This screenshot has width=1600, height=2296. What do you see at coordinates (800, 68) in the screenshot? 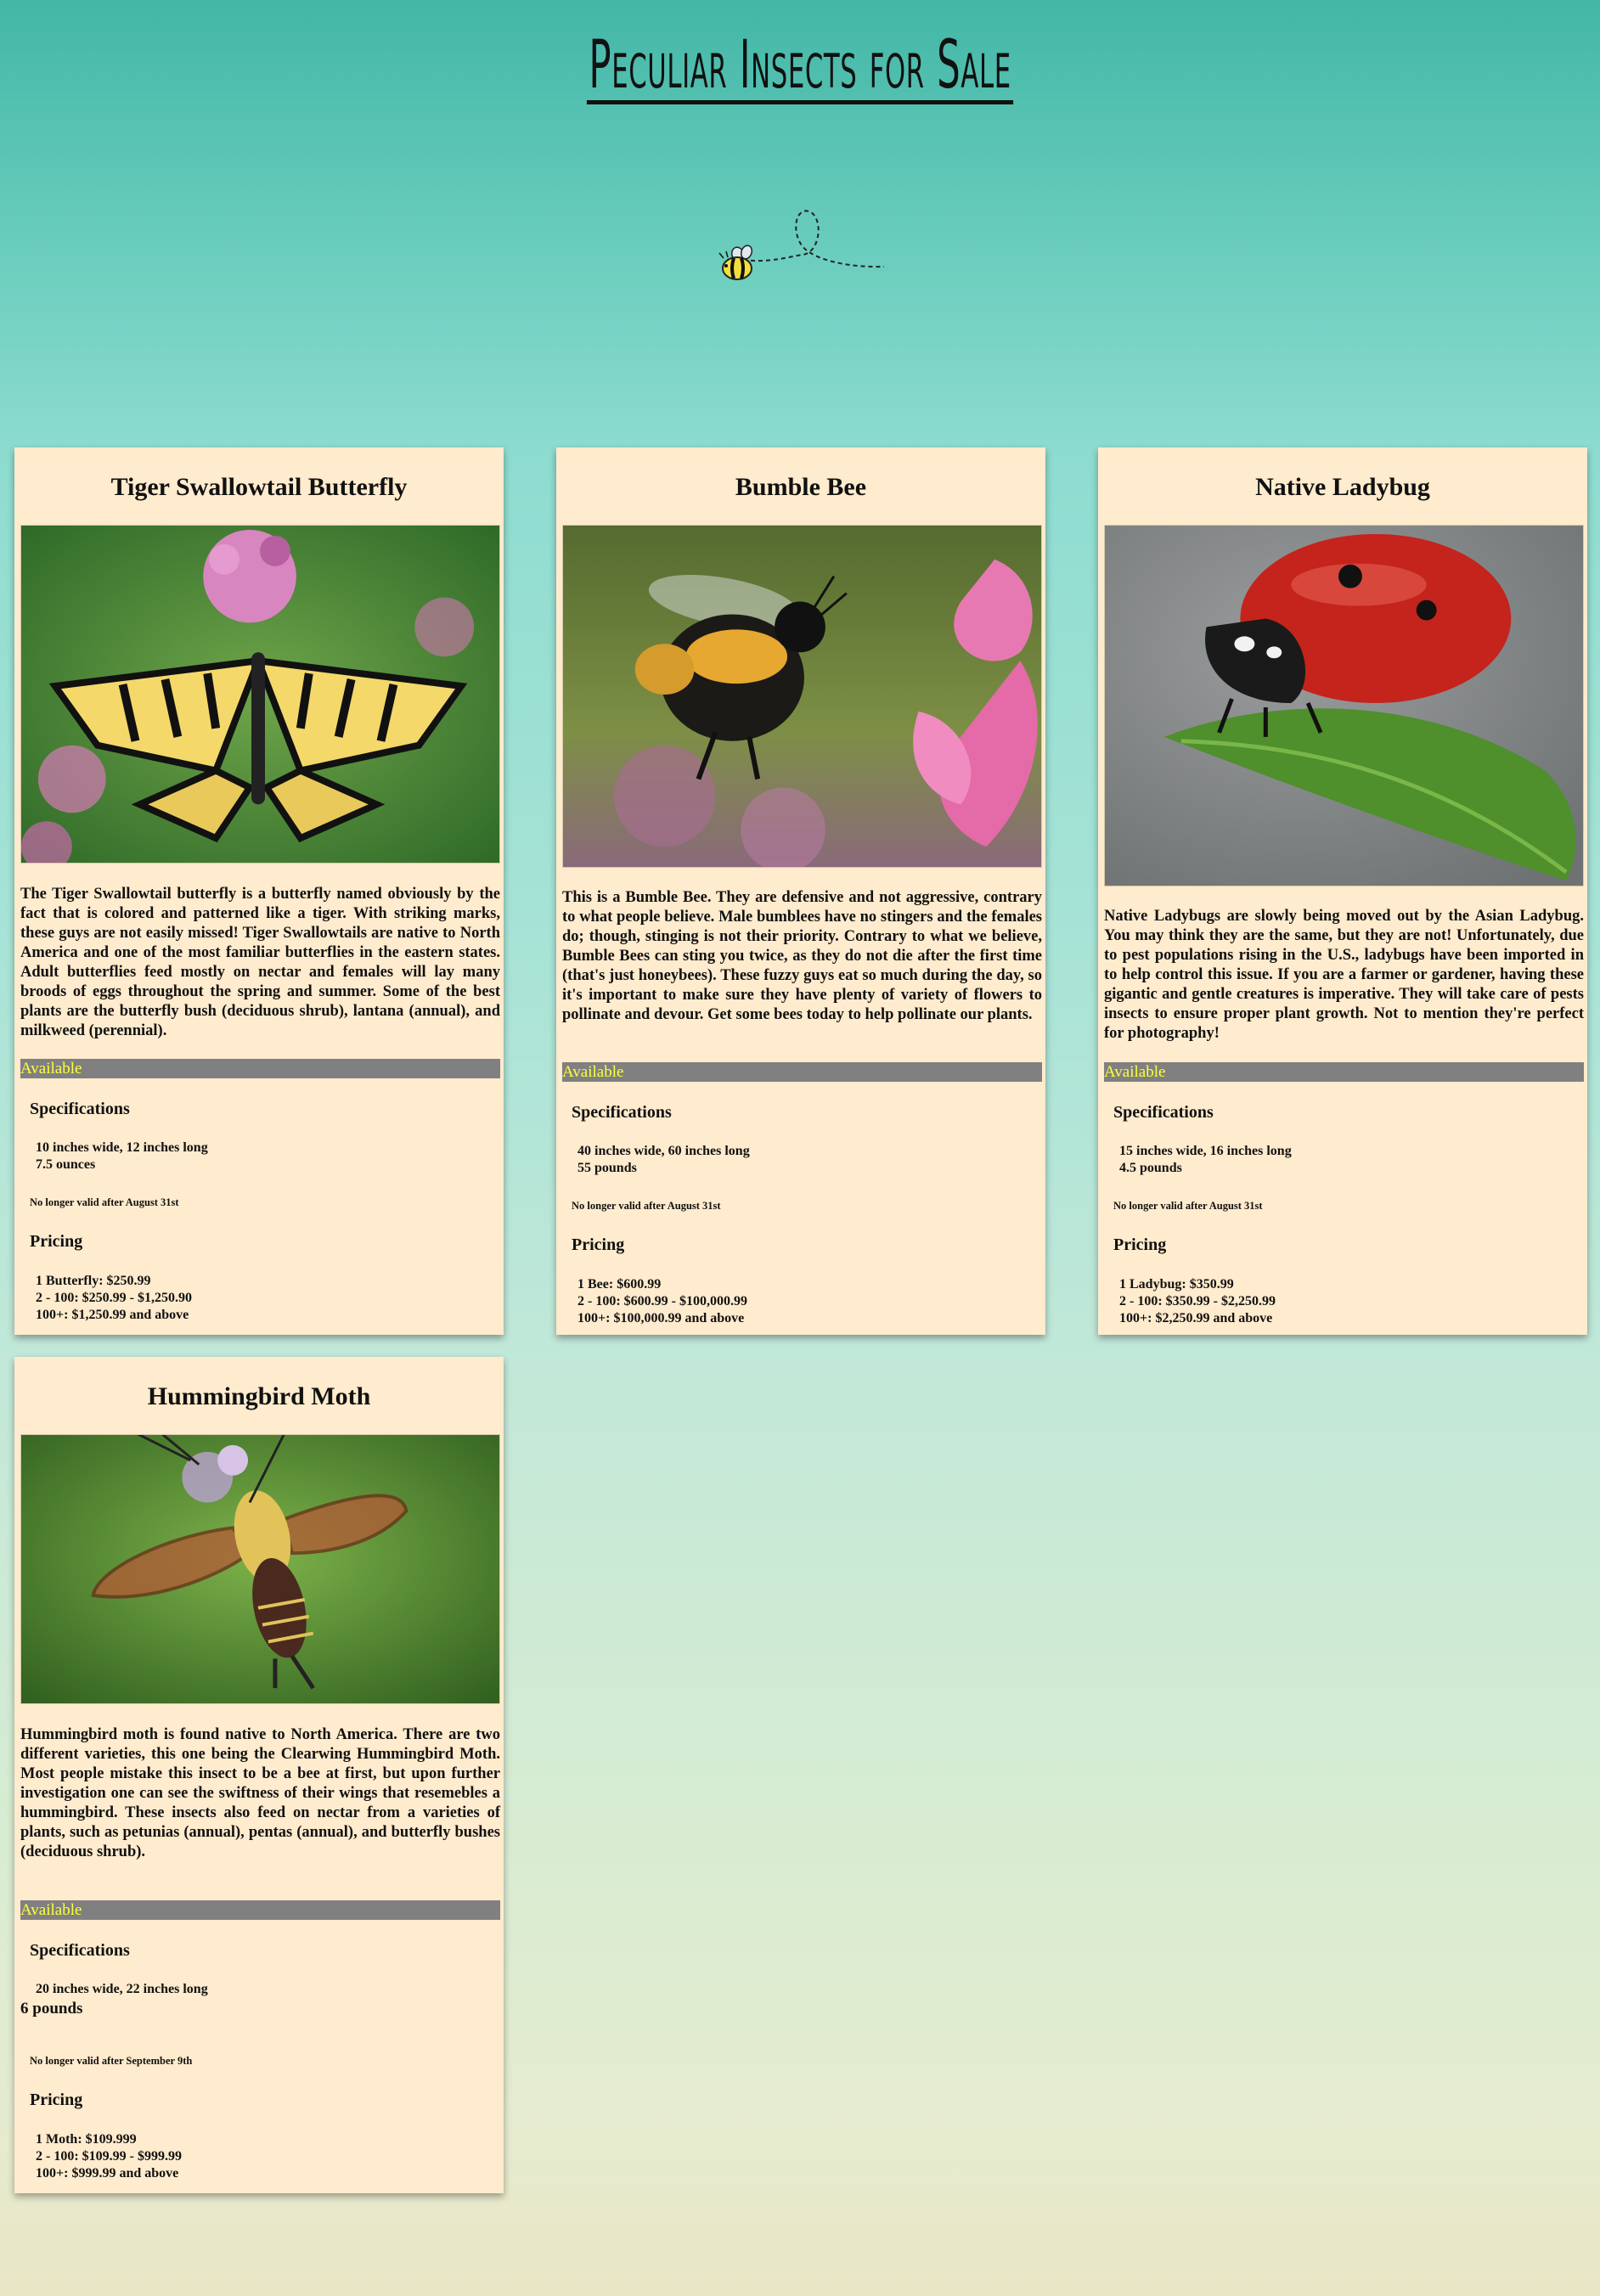
I see `page-title: Peculiar Insects for Sale` at bounding box center [800, 68].